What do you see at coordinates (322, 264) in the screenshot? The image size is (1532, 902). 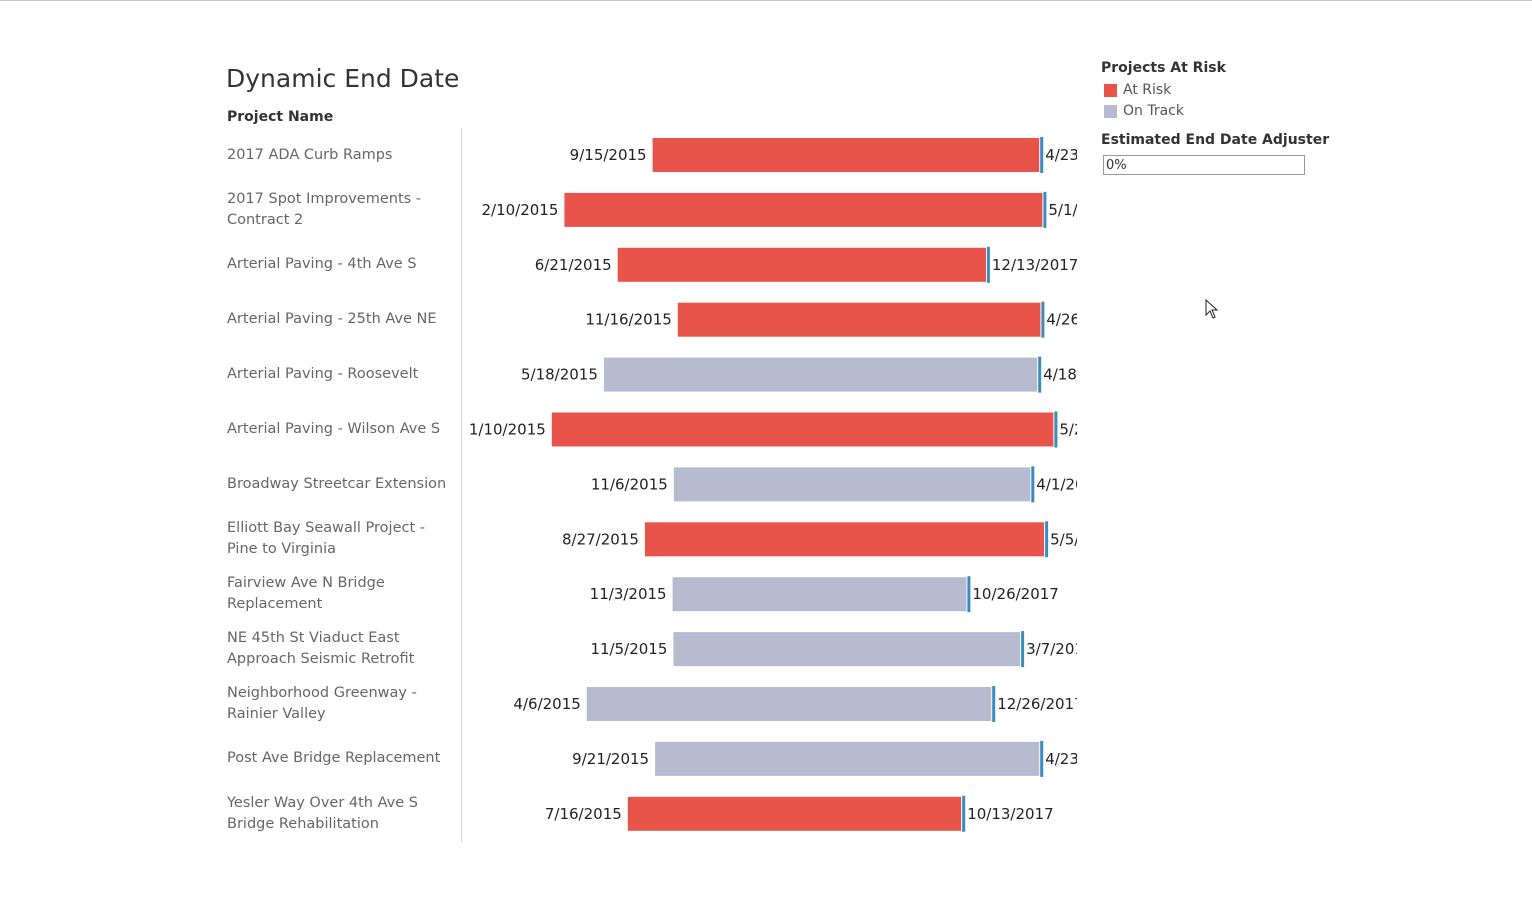 I see `project-name-text: Arterial Paving - 4th Ave S` at bounding box center [322, 264].